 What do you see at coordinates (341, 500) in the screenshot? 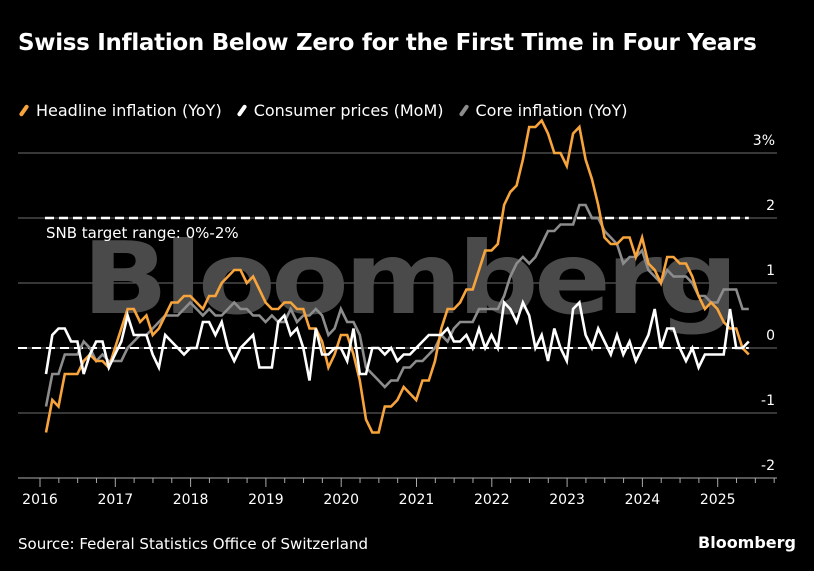
I see `x-tick-label: 2020` at bounding box center [341, 500].